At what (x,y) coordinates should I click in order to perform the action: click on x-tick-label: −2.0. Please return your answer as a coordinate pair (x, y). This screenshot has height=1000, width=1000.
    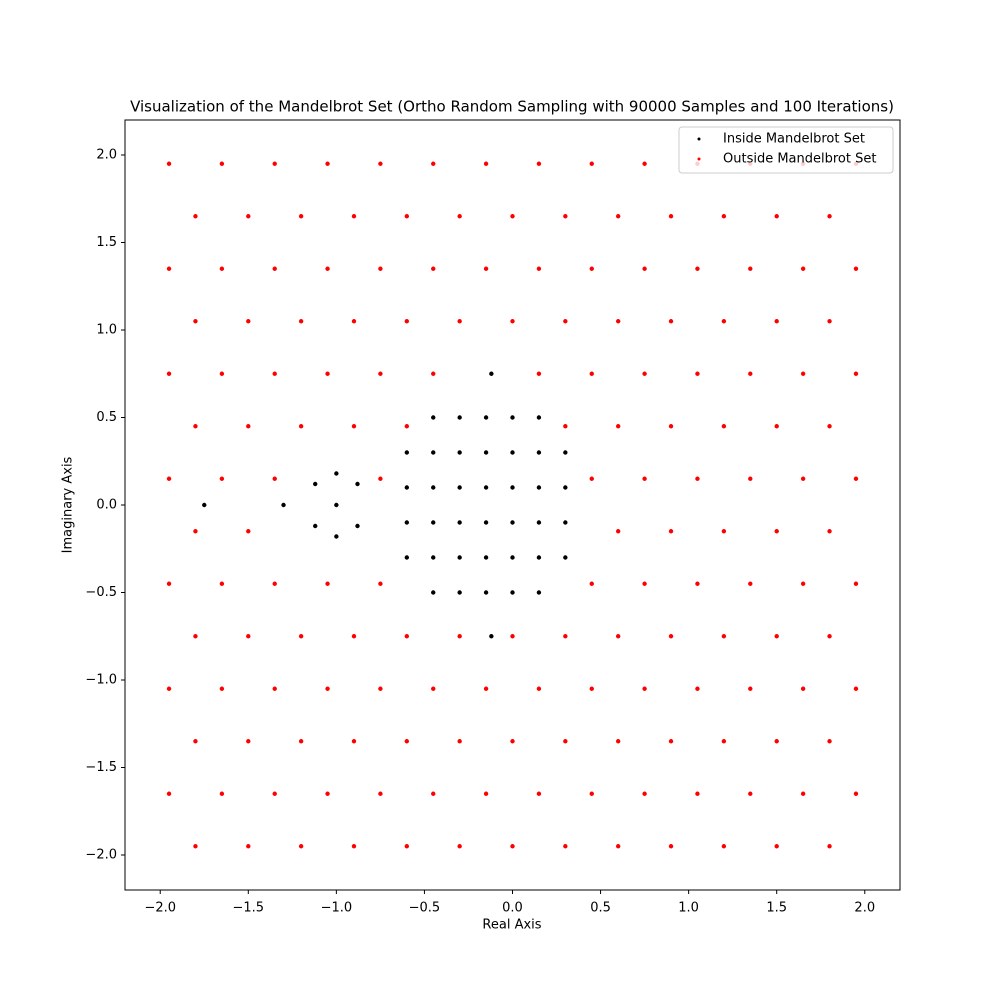
    Looking at the image, I should click on (160, 908).